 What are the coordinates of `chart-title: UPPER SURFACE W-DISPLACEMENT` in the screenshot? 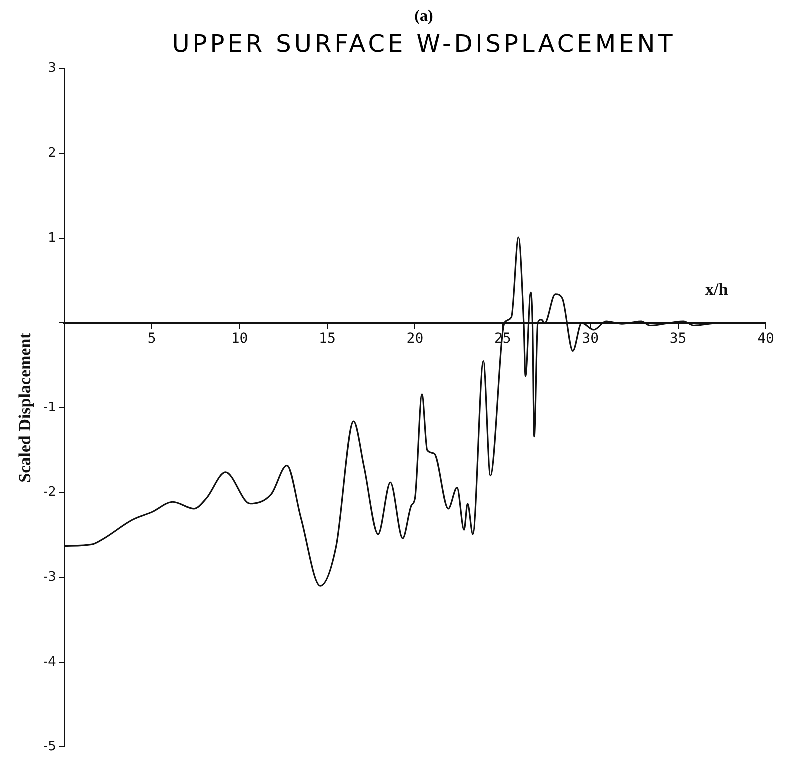 It's located at (424, 44).